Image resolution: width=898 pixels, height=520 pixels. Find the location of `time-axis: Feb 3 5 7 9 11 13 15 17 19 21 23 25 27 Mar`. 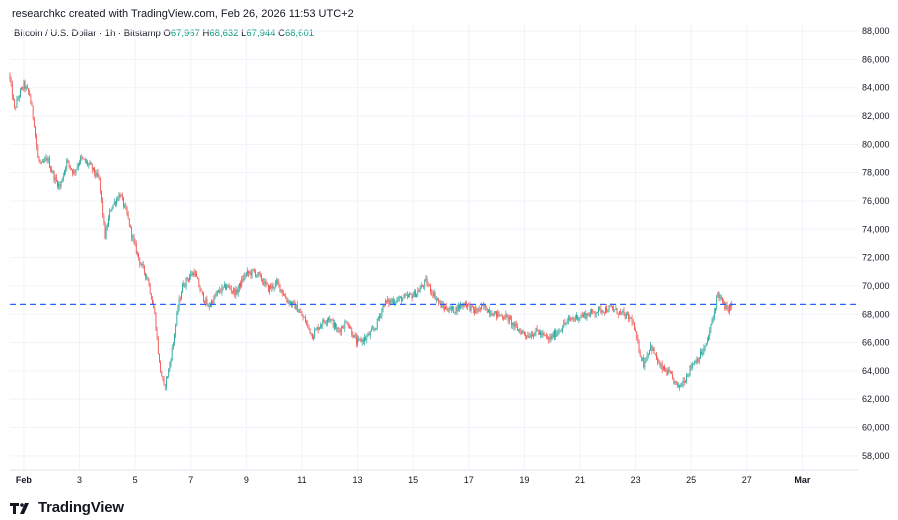

time-axis: Feb 3 5 7 9 11 13 15 17 19 21 23 25 27 Mar is located at coordinates (434, 477).